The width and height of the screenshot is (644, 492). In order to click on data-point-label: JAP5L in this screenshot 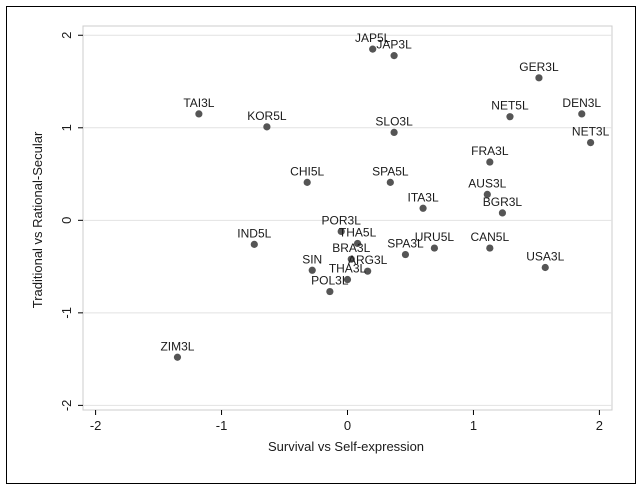, I will do `click(373, 38)`.